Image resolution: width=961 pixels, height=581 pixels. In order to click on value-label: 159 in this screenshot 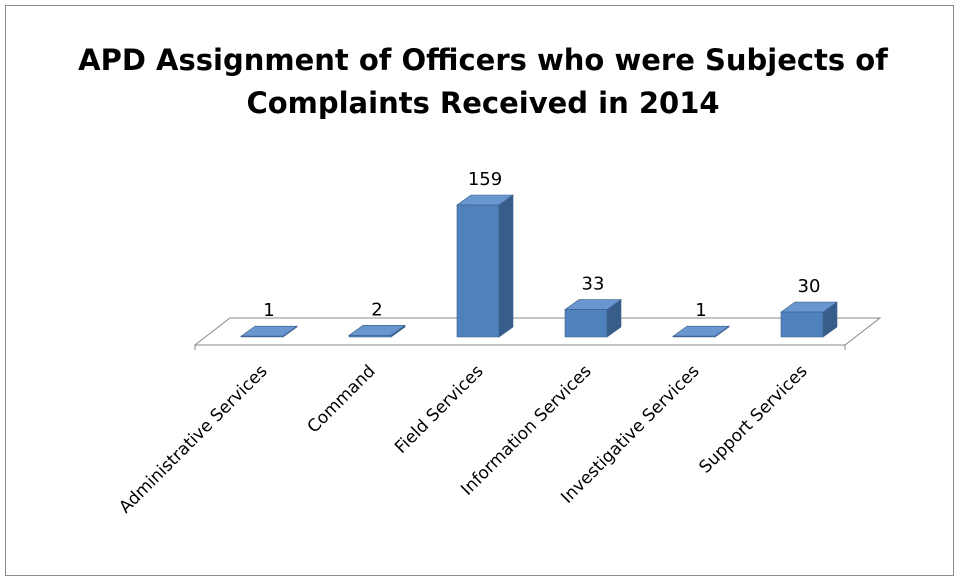, I will do `click(485, 179)`.